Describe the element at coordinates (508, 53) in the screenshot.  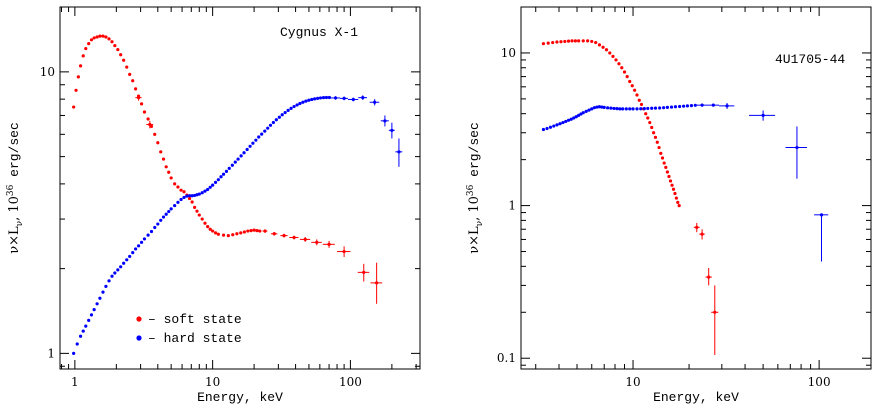
I see `right-y-tick-label: 10` at that location.